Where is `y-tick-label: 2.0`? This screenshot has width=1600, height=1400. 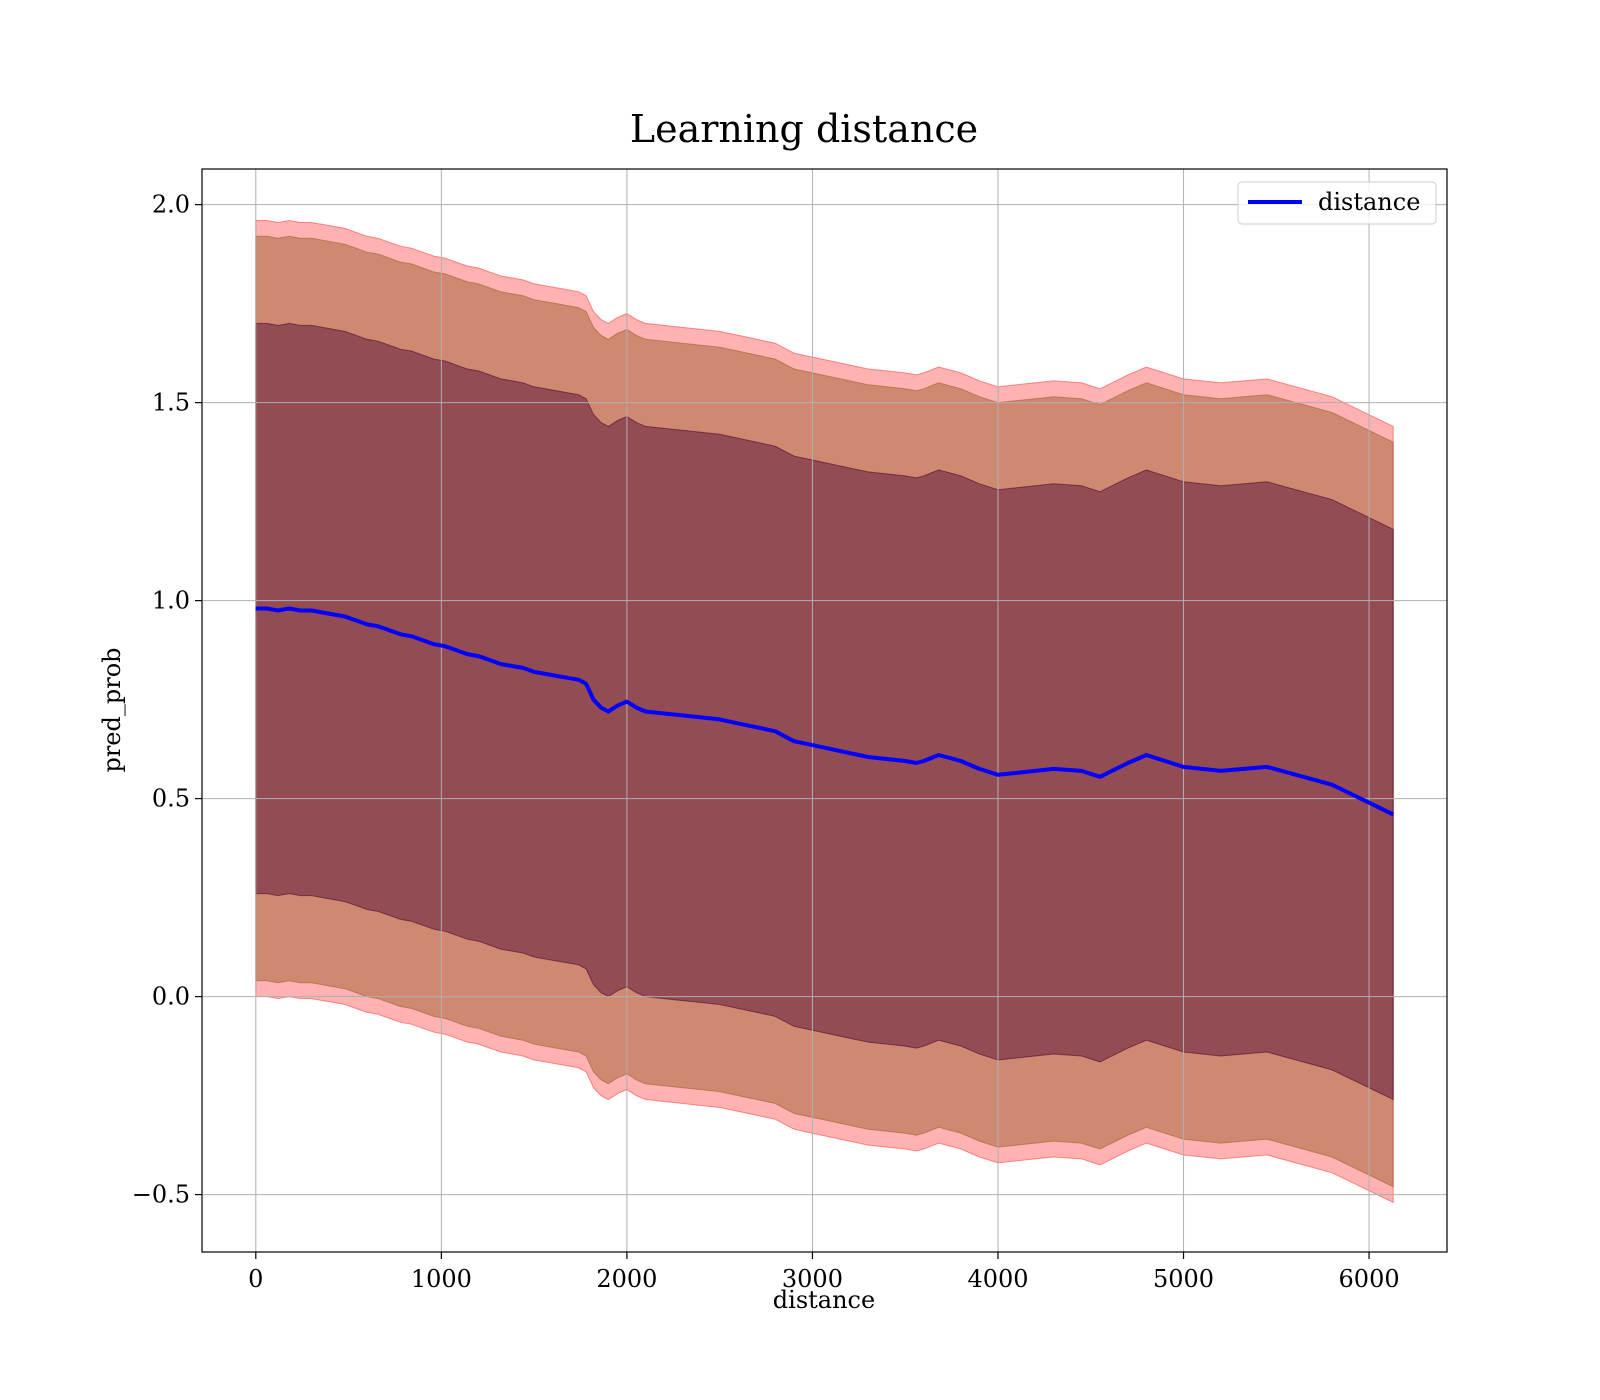 y-tick-label: 2.0 is located at coordinates (171, 205).